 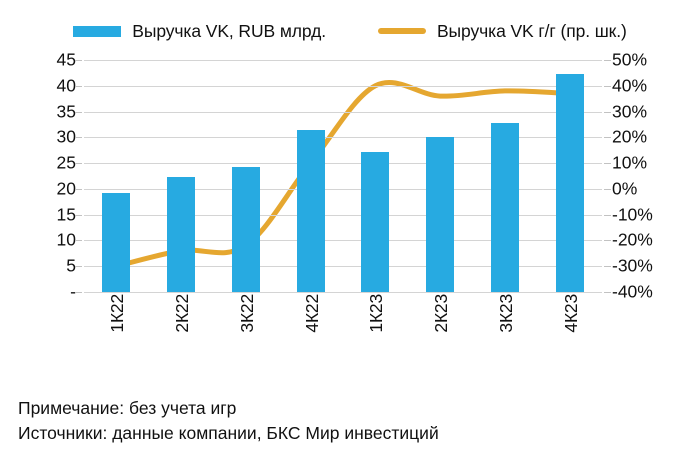 What do you see at coordinates (310, 211) in the screenshot?
I see `bar-4К22` at bounding box center [310, 211].